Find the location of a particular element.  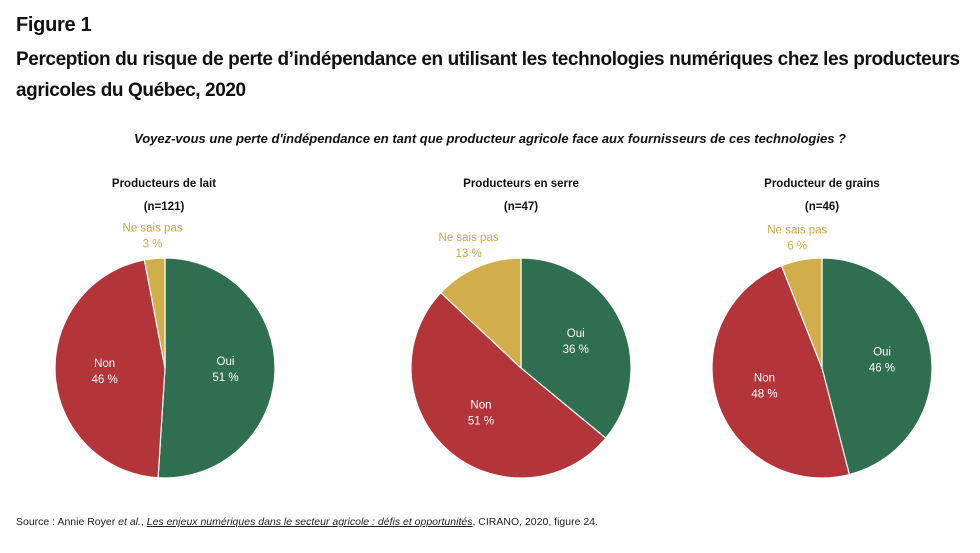

pie-chart-serre: Oui 36 % Non 51 % Ne sais pas 13 % is located at coordinates (521, 355).